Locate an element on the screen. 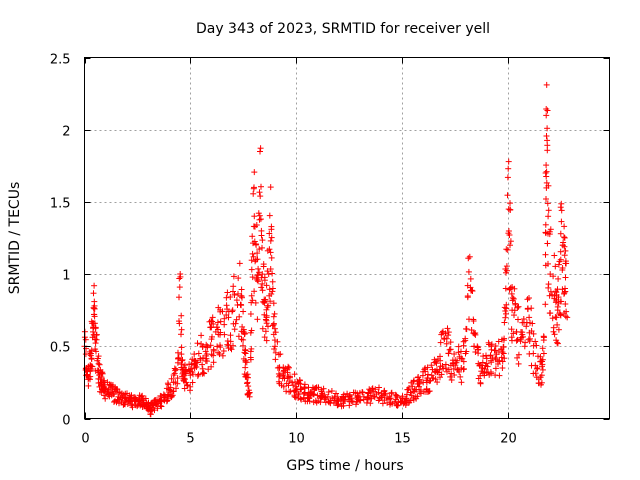  y-tick-label: 0 is located at coordinates (66, 421).